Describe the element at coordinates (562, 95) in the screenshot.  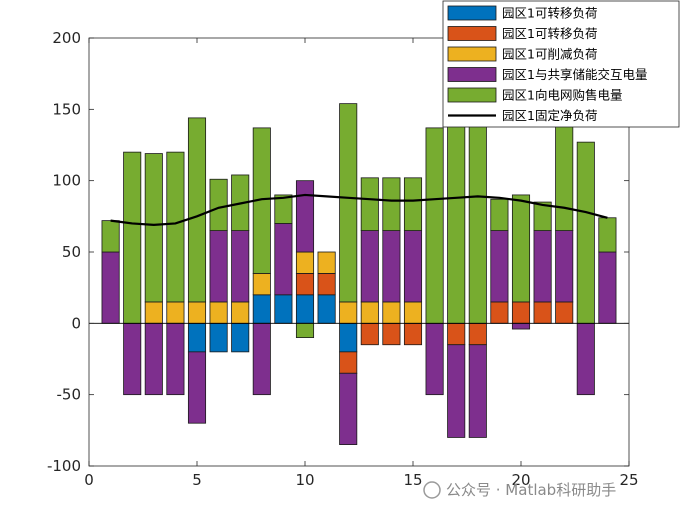
I see `legend-label: 园区1向电网购售电量` at that location.